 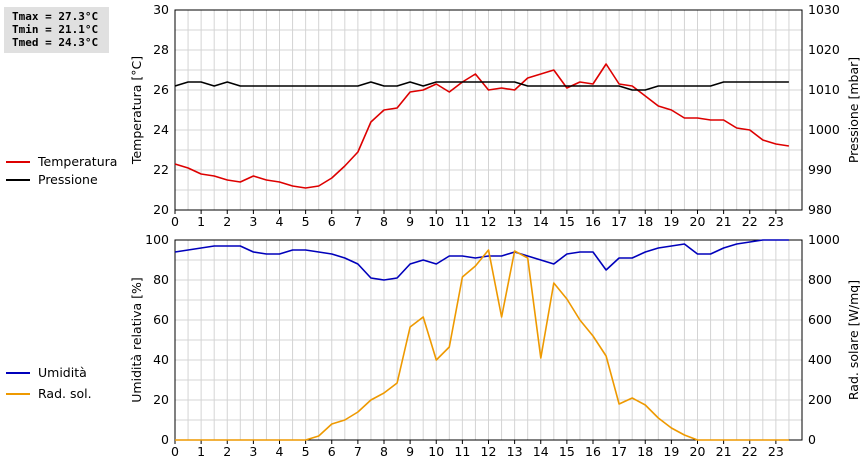 What do you see at coordinates (68, 179) in the screenshot?
I see `legend-label-pressione: Pressione` at bounding box center [68, 179].